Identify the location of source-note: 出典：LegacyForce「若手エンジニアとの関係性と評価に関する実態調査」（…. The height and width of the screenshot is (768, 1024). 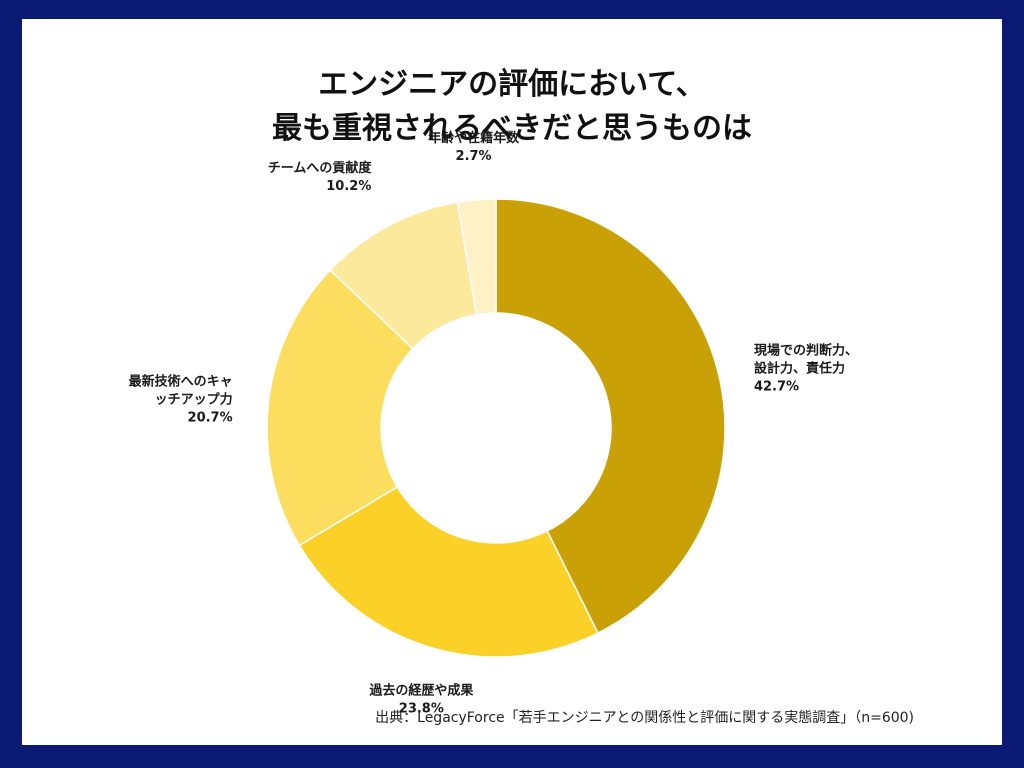
(644, 718).